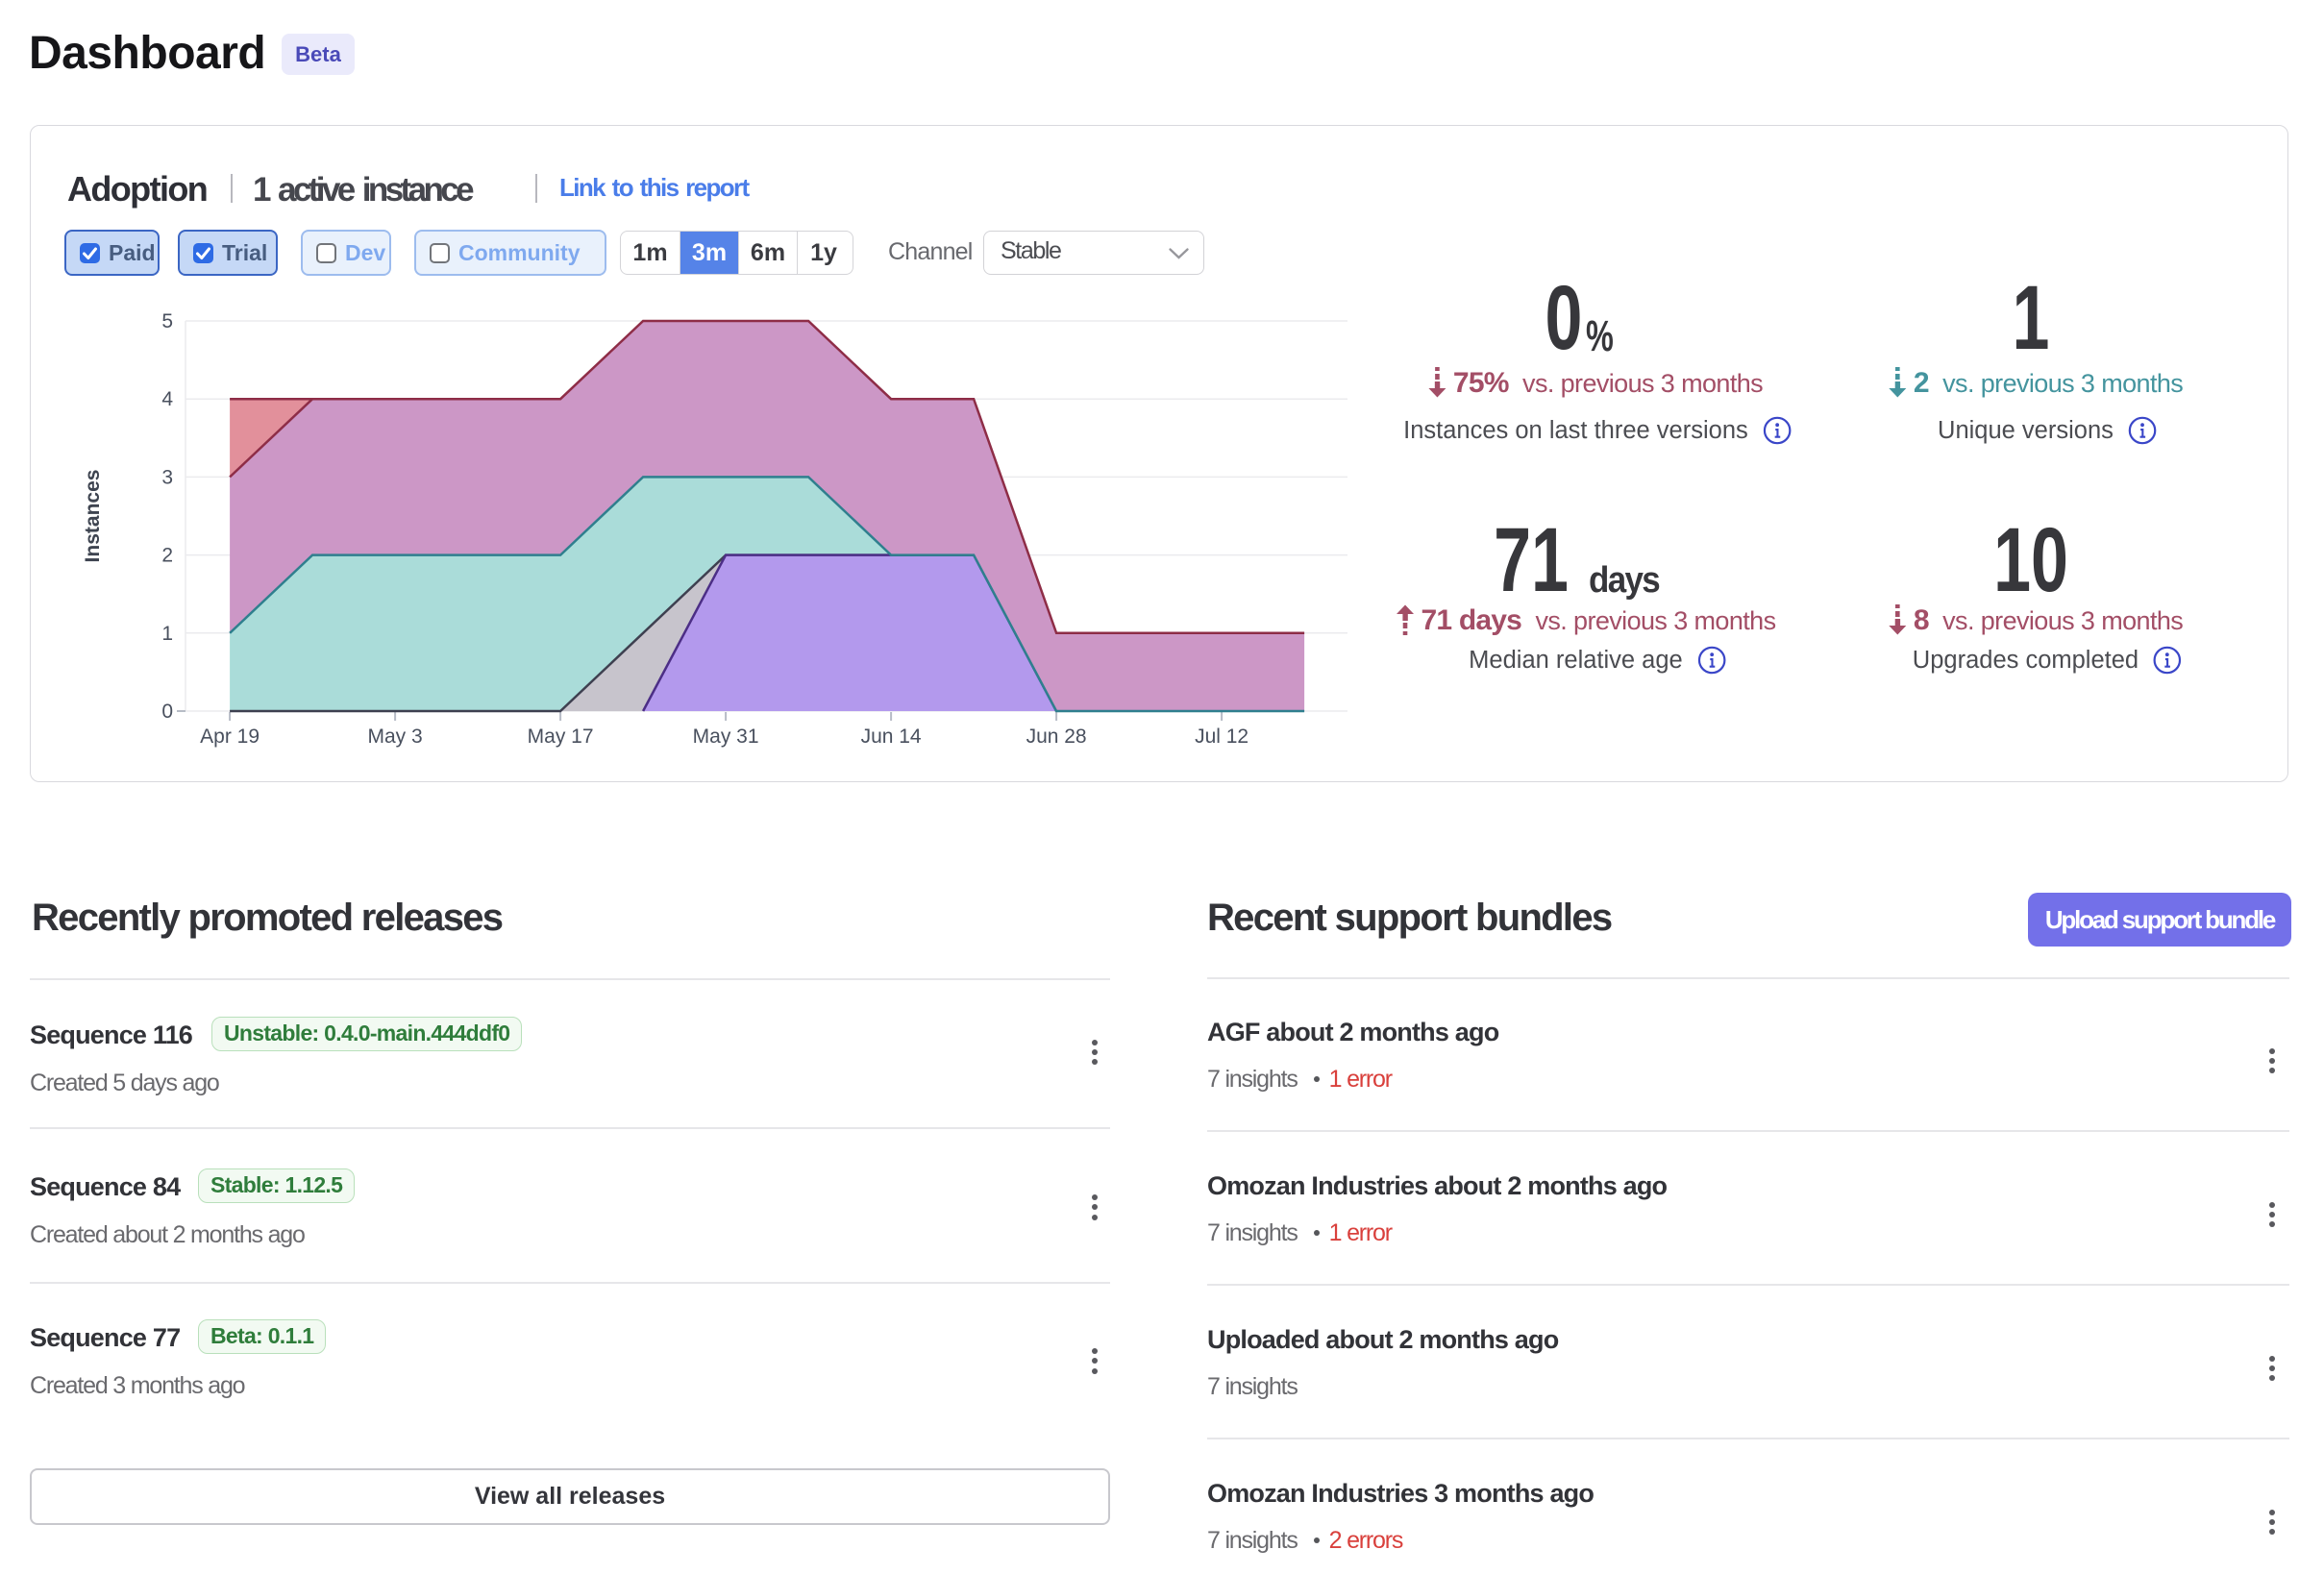  What do you see at coordinates (891, 737) in the screenshot?
I see `svg-text: Jun 14` at bounding box center [891, 737].